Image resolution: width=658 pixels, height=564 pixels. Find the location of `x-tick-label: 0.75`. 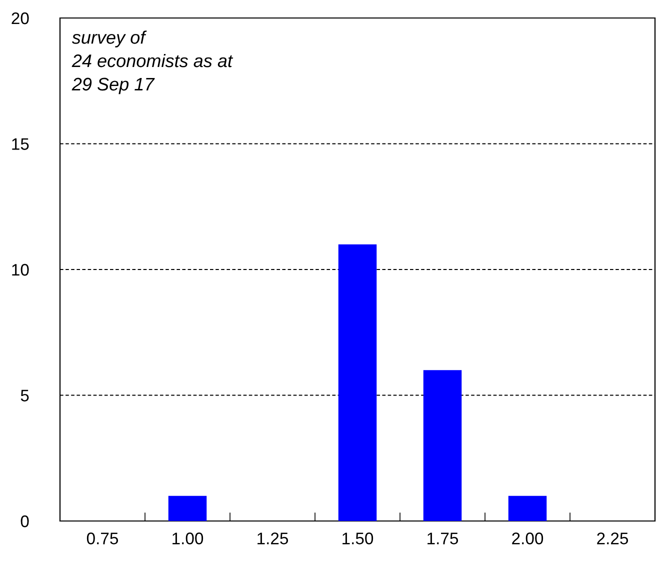

x-tick-label: 0.75 is located at coordinates (102, 538).